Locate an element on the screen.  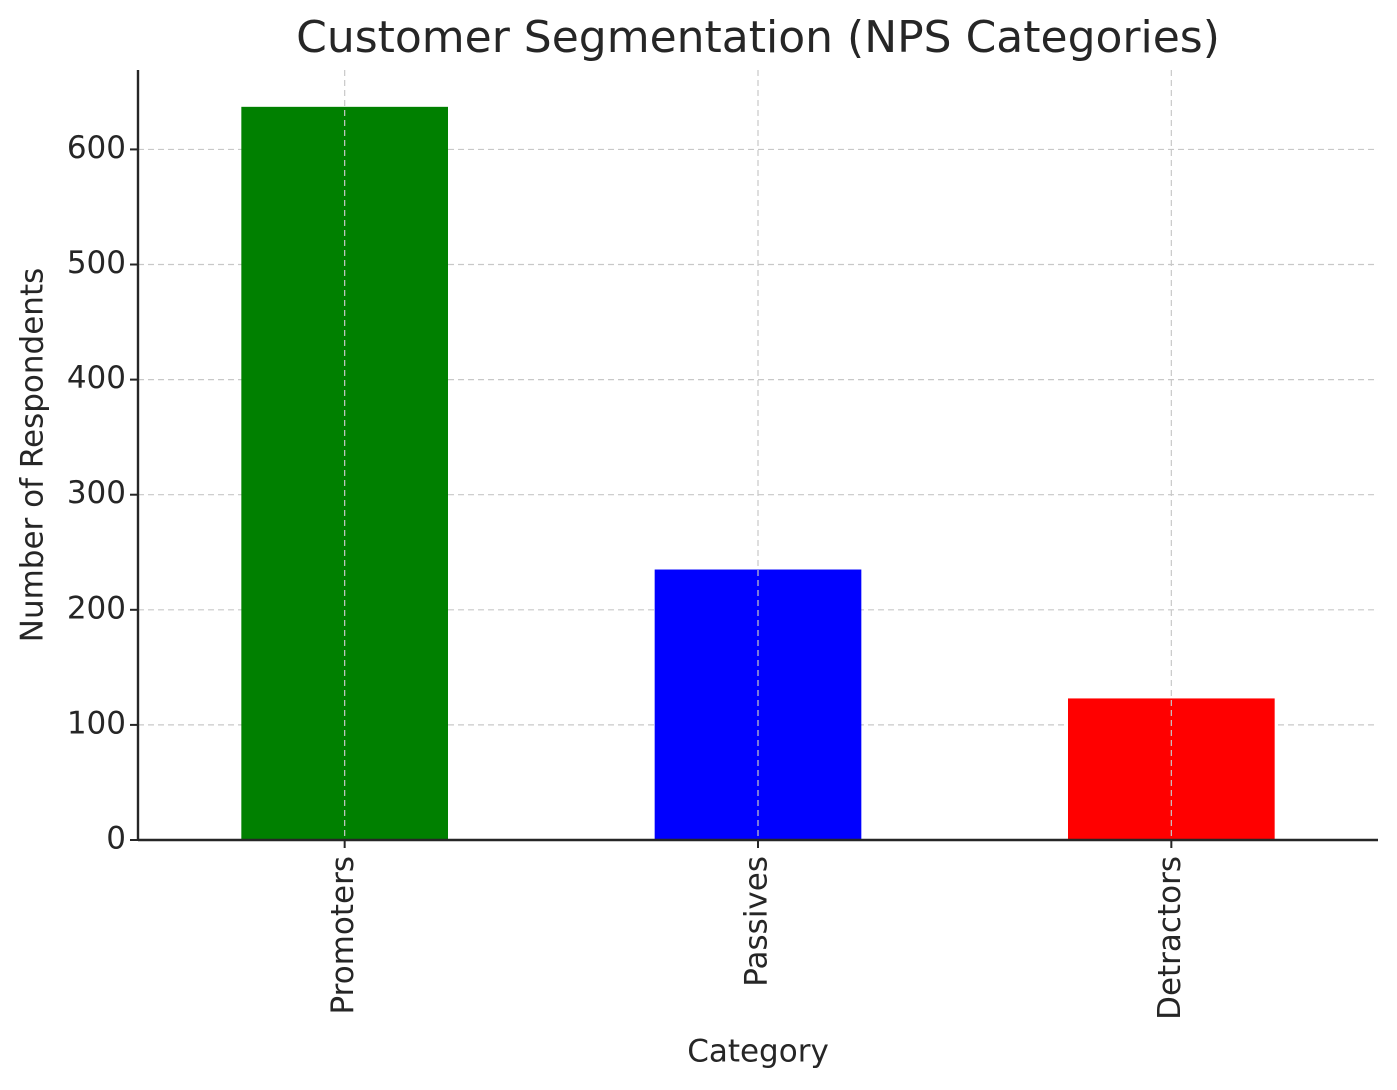
y-tick-label: 300 is located at coordinates (96, 493).